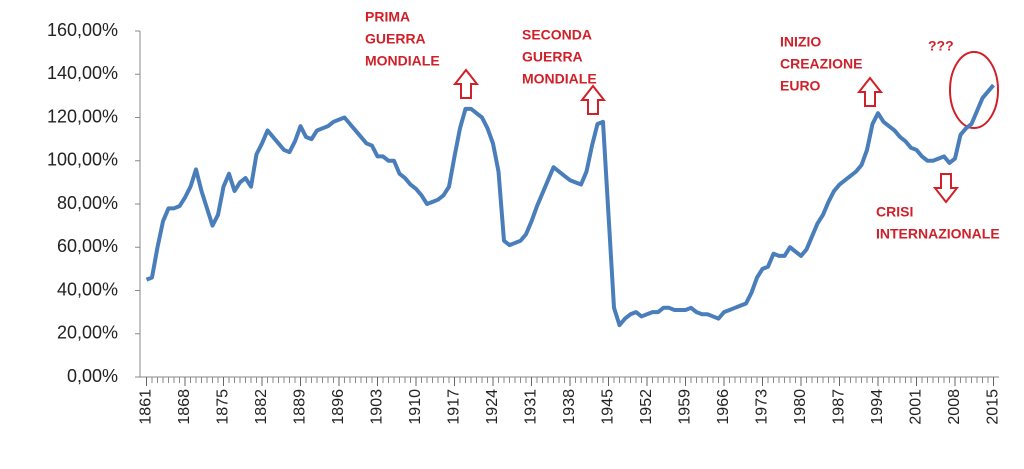 This screenshot has width=1024, height=469. Describe the element at coordinates (569, 407) in the screenshot. I see `x-tick-label: 1938` at that location.